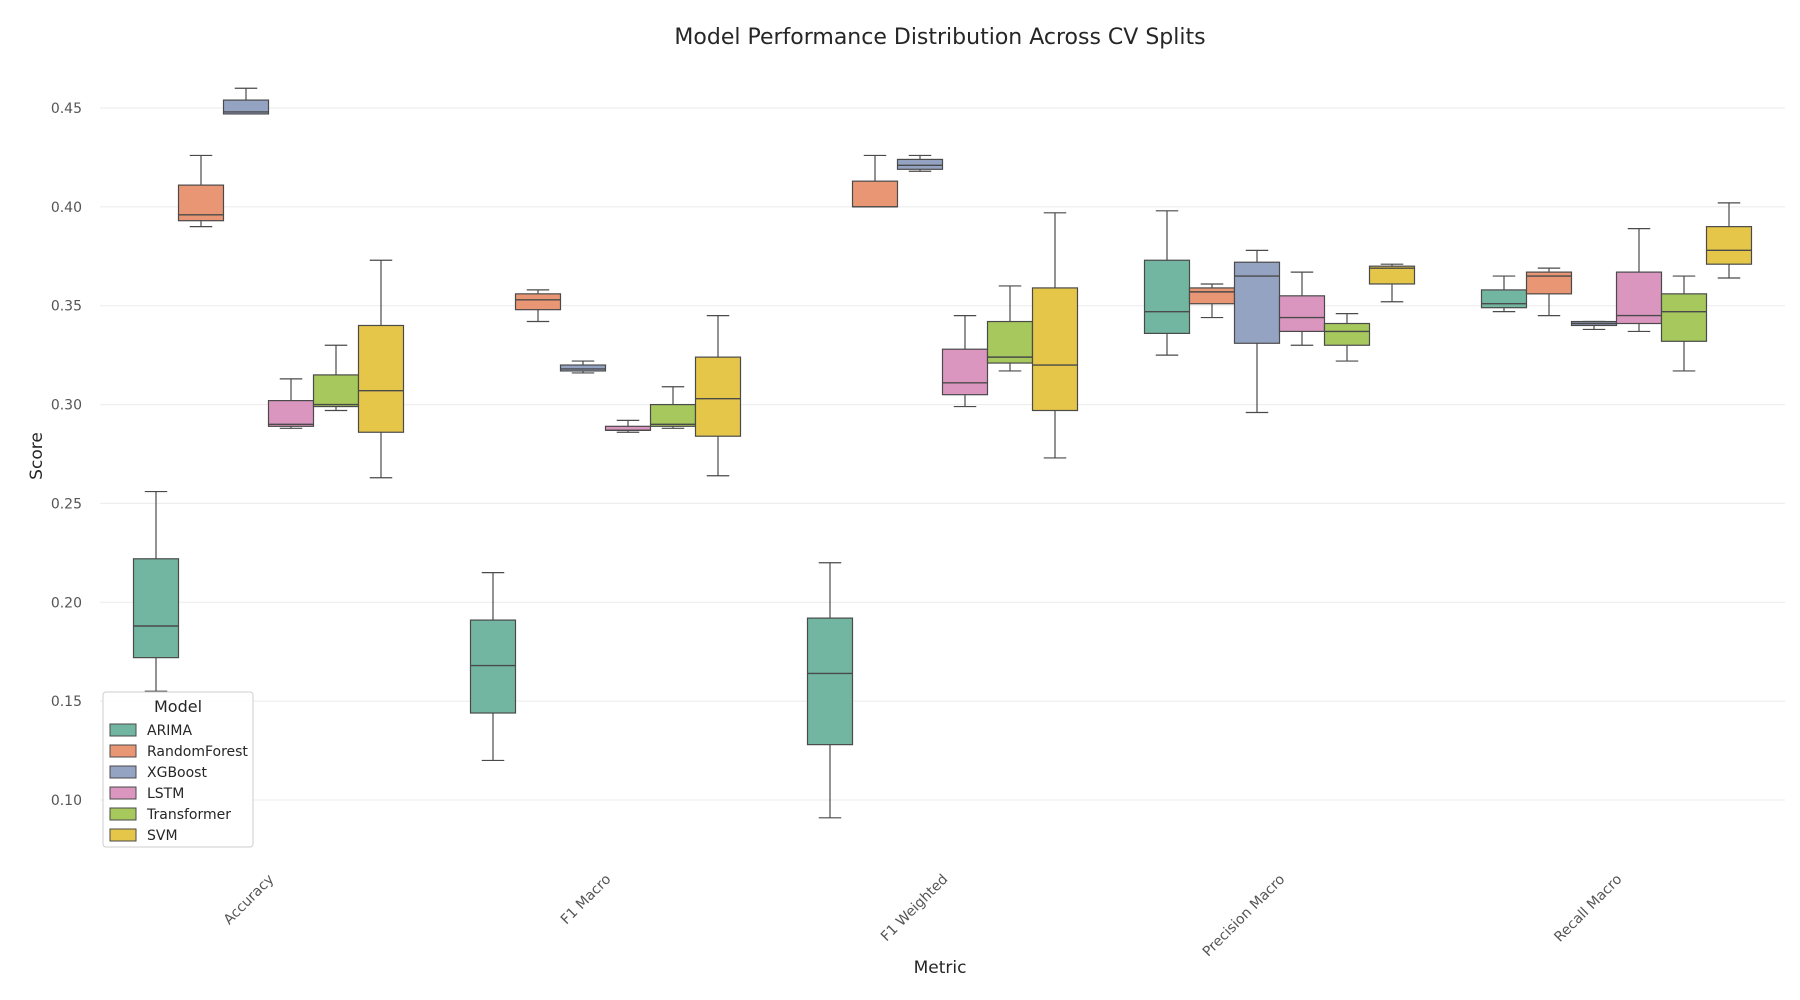 This screenshot has height=1000, width=1800. What do you see at coordinates (586, 900) in the screenshot?
I see `x-tick-label: F1 Macro` at bounding box center [586, 900].